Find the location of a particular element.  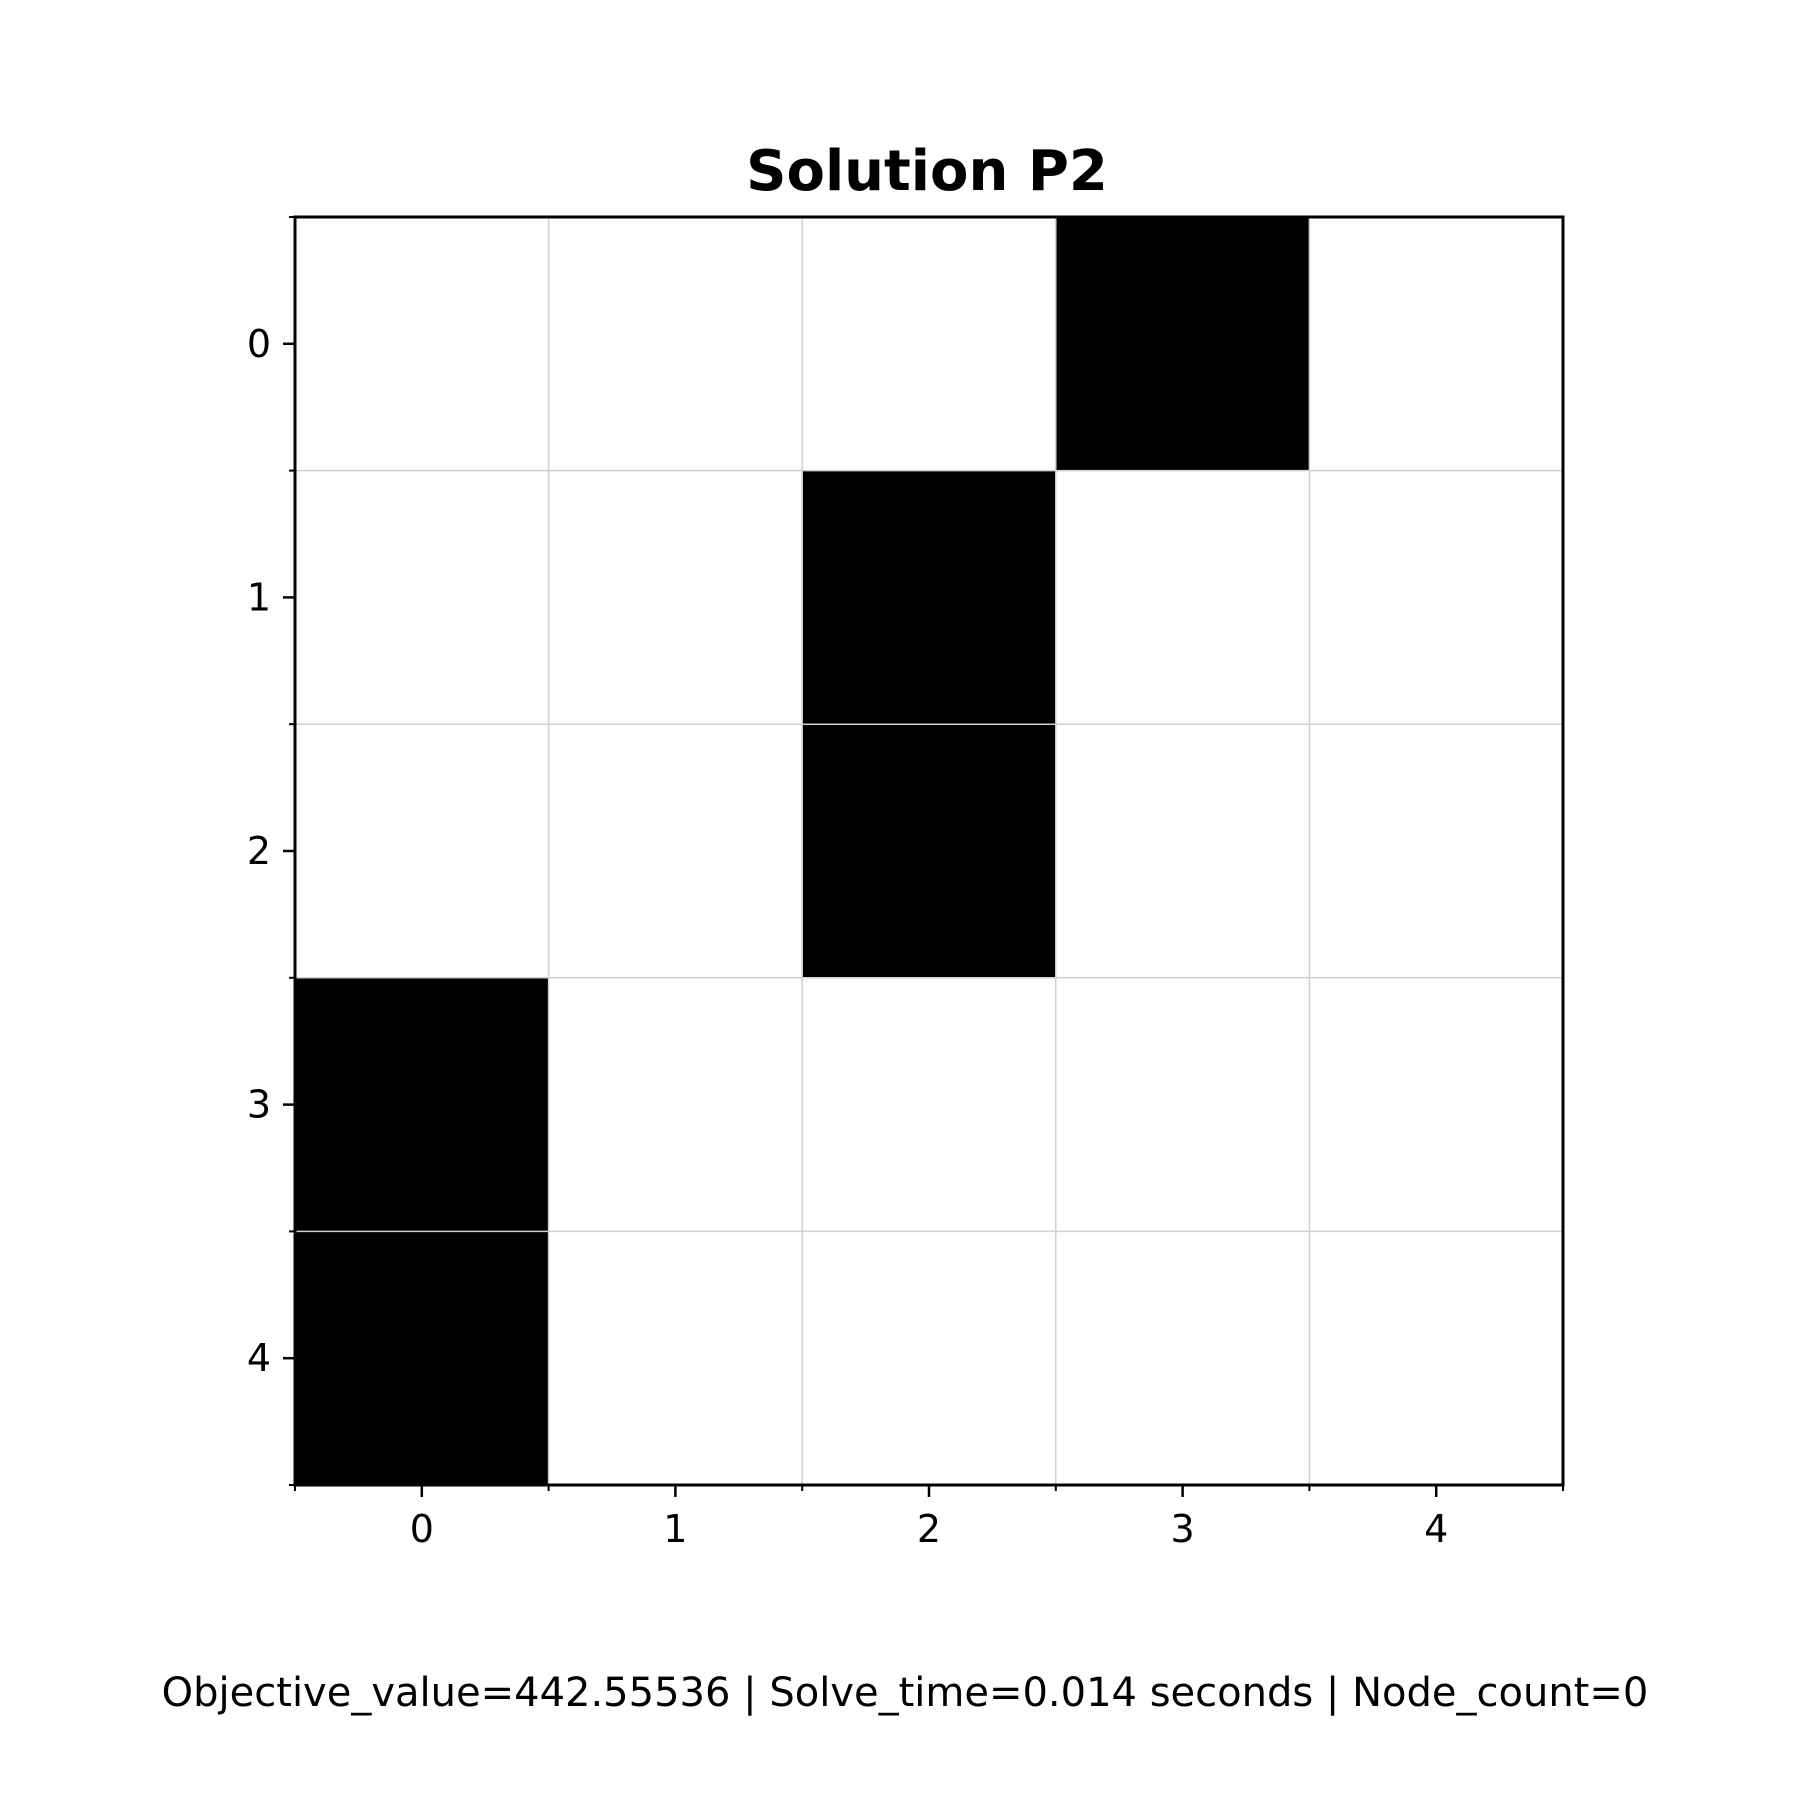

x-axis-tick-labels: 0 1 2 3 4 is located at coordinates (929, 1529).